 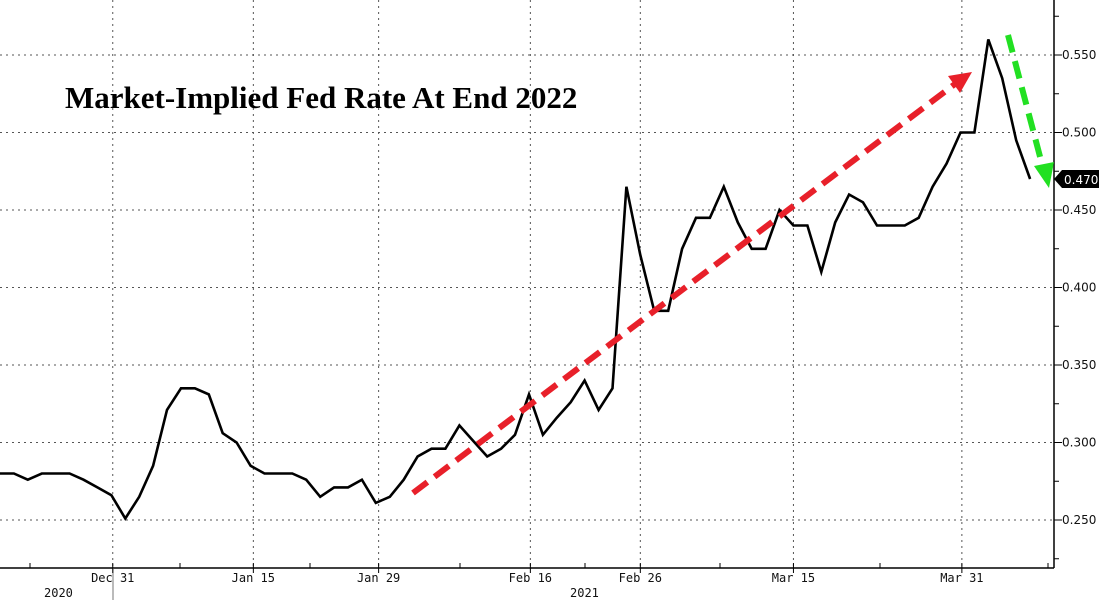 What do you see at coordinates (1079, 210) in the screenshot?
I see `y-tick-label: 0.450` at bounding box center [1079, 210].